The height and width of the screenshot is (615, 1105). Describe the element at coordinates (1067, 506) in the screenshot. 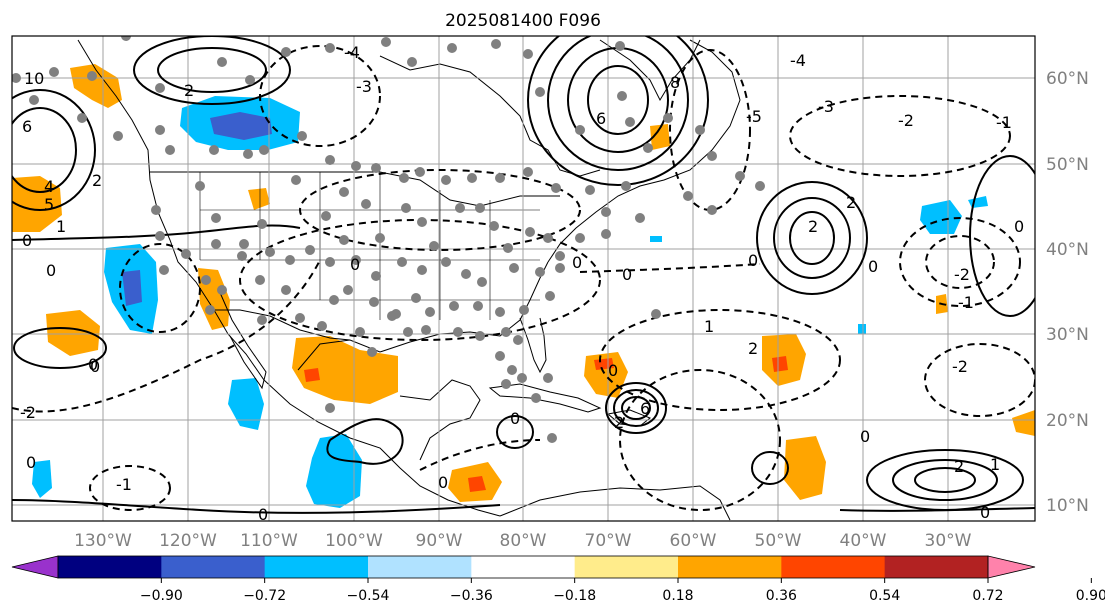

I see `latitude-label: 10°N` at that location.